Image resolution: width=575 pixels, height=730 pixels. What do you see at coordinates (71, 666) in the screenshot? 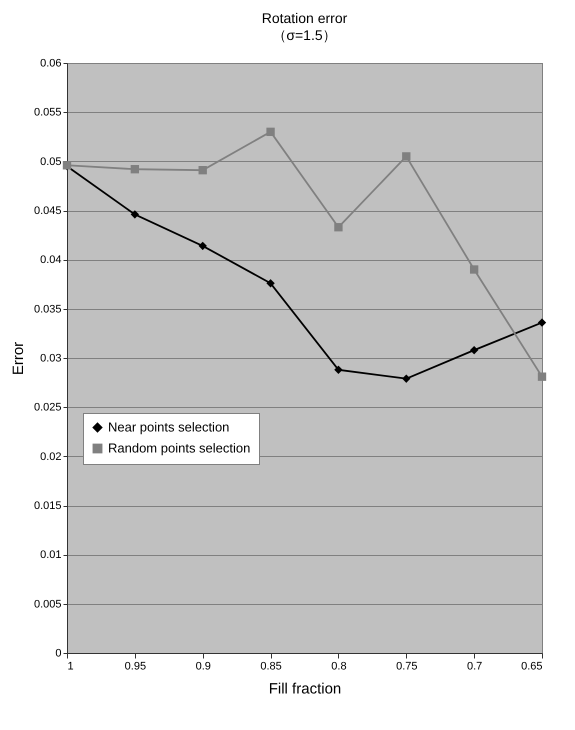
I see `x-tick-label: 1` at bounding box center [71, 666].